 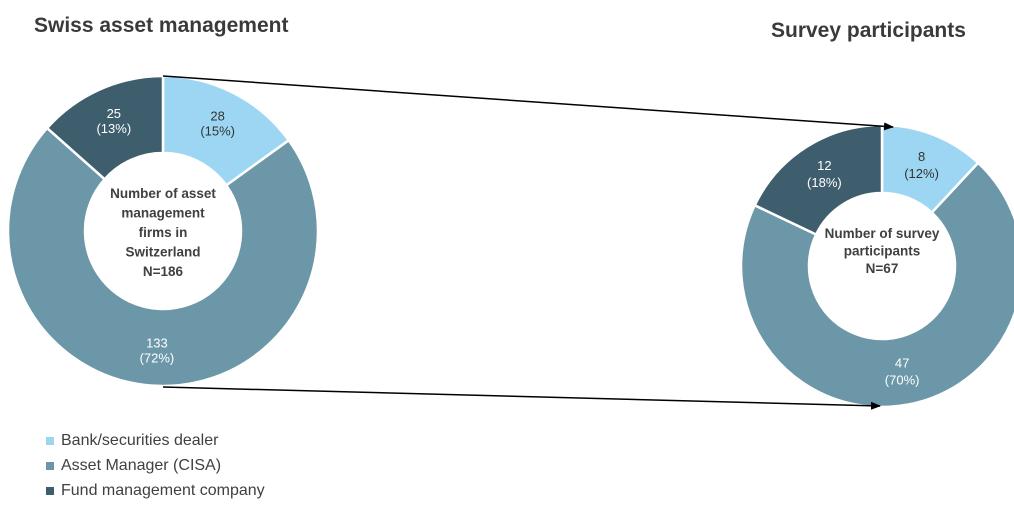 I want to click on donut-right-slice-asset-manager, so click(x=876, y=285).